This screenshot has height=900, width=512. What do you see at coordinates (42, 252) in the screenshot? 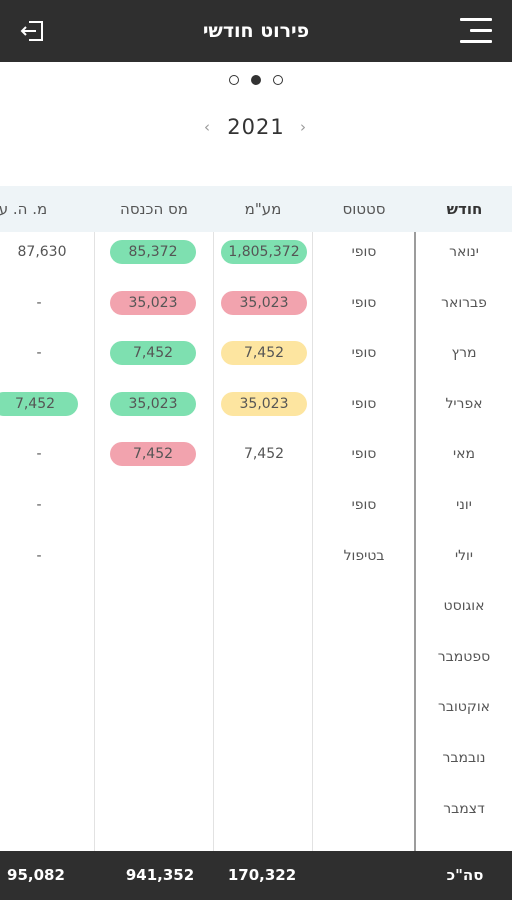
I see `social-value: 87,630` at bounding box center [42, 252].